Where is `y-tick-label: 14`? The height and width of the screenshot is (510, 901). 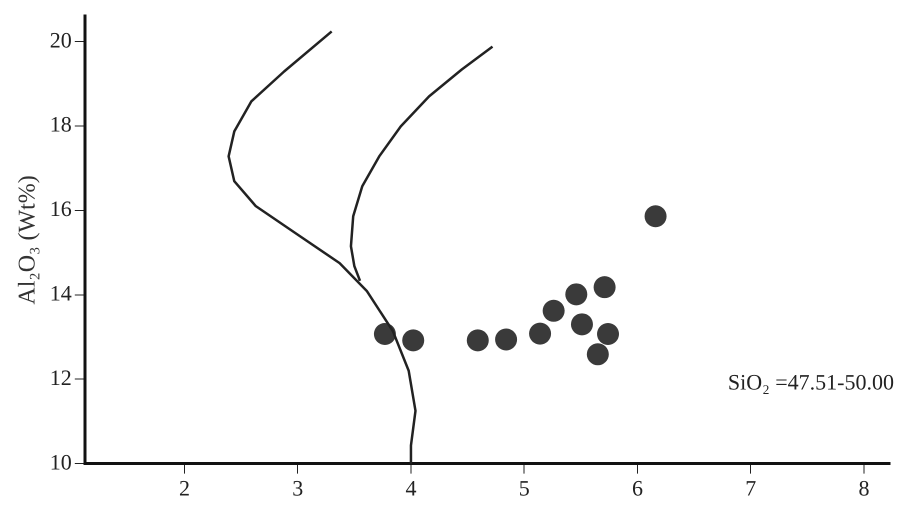 y-tick-label: 14 is located at coordinates (61, 293).